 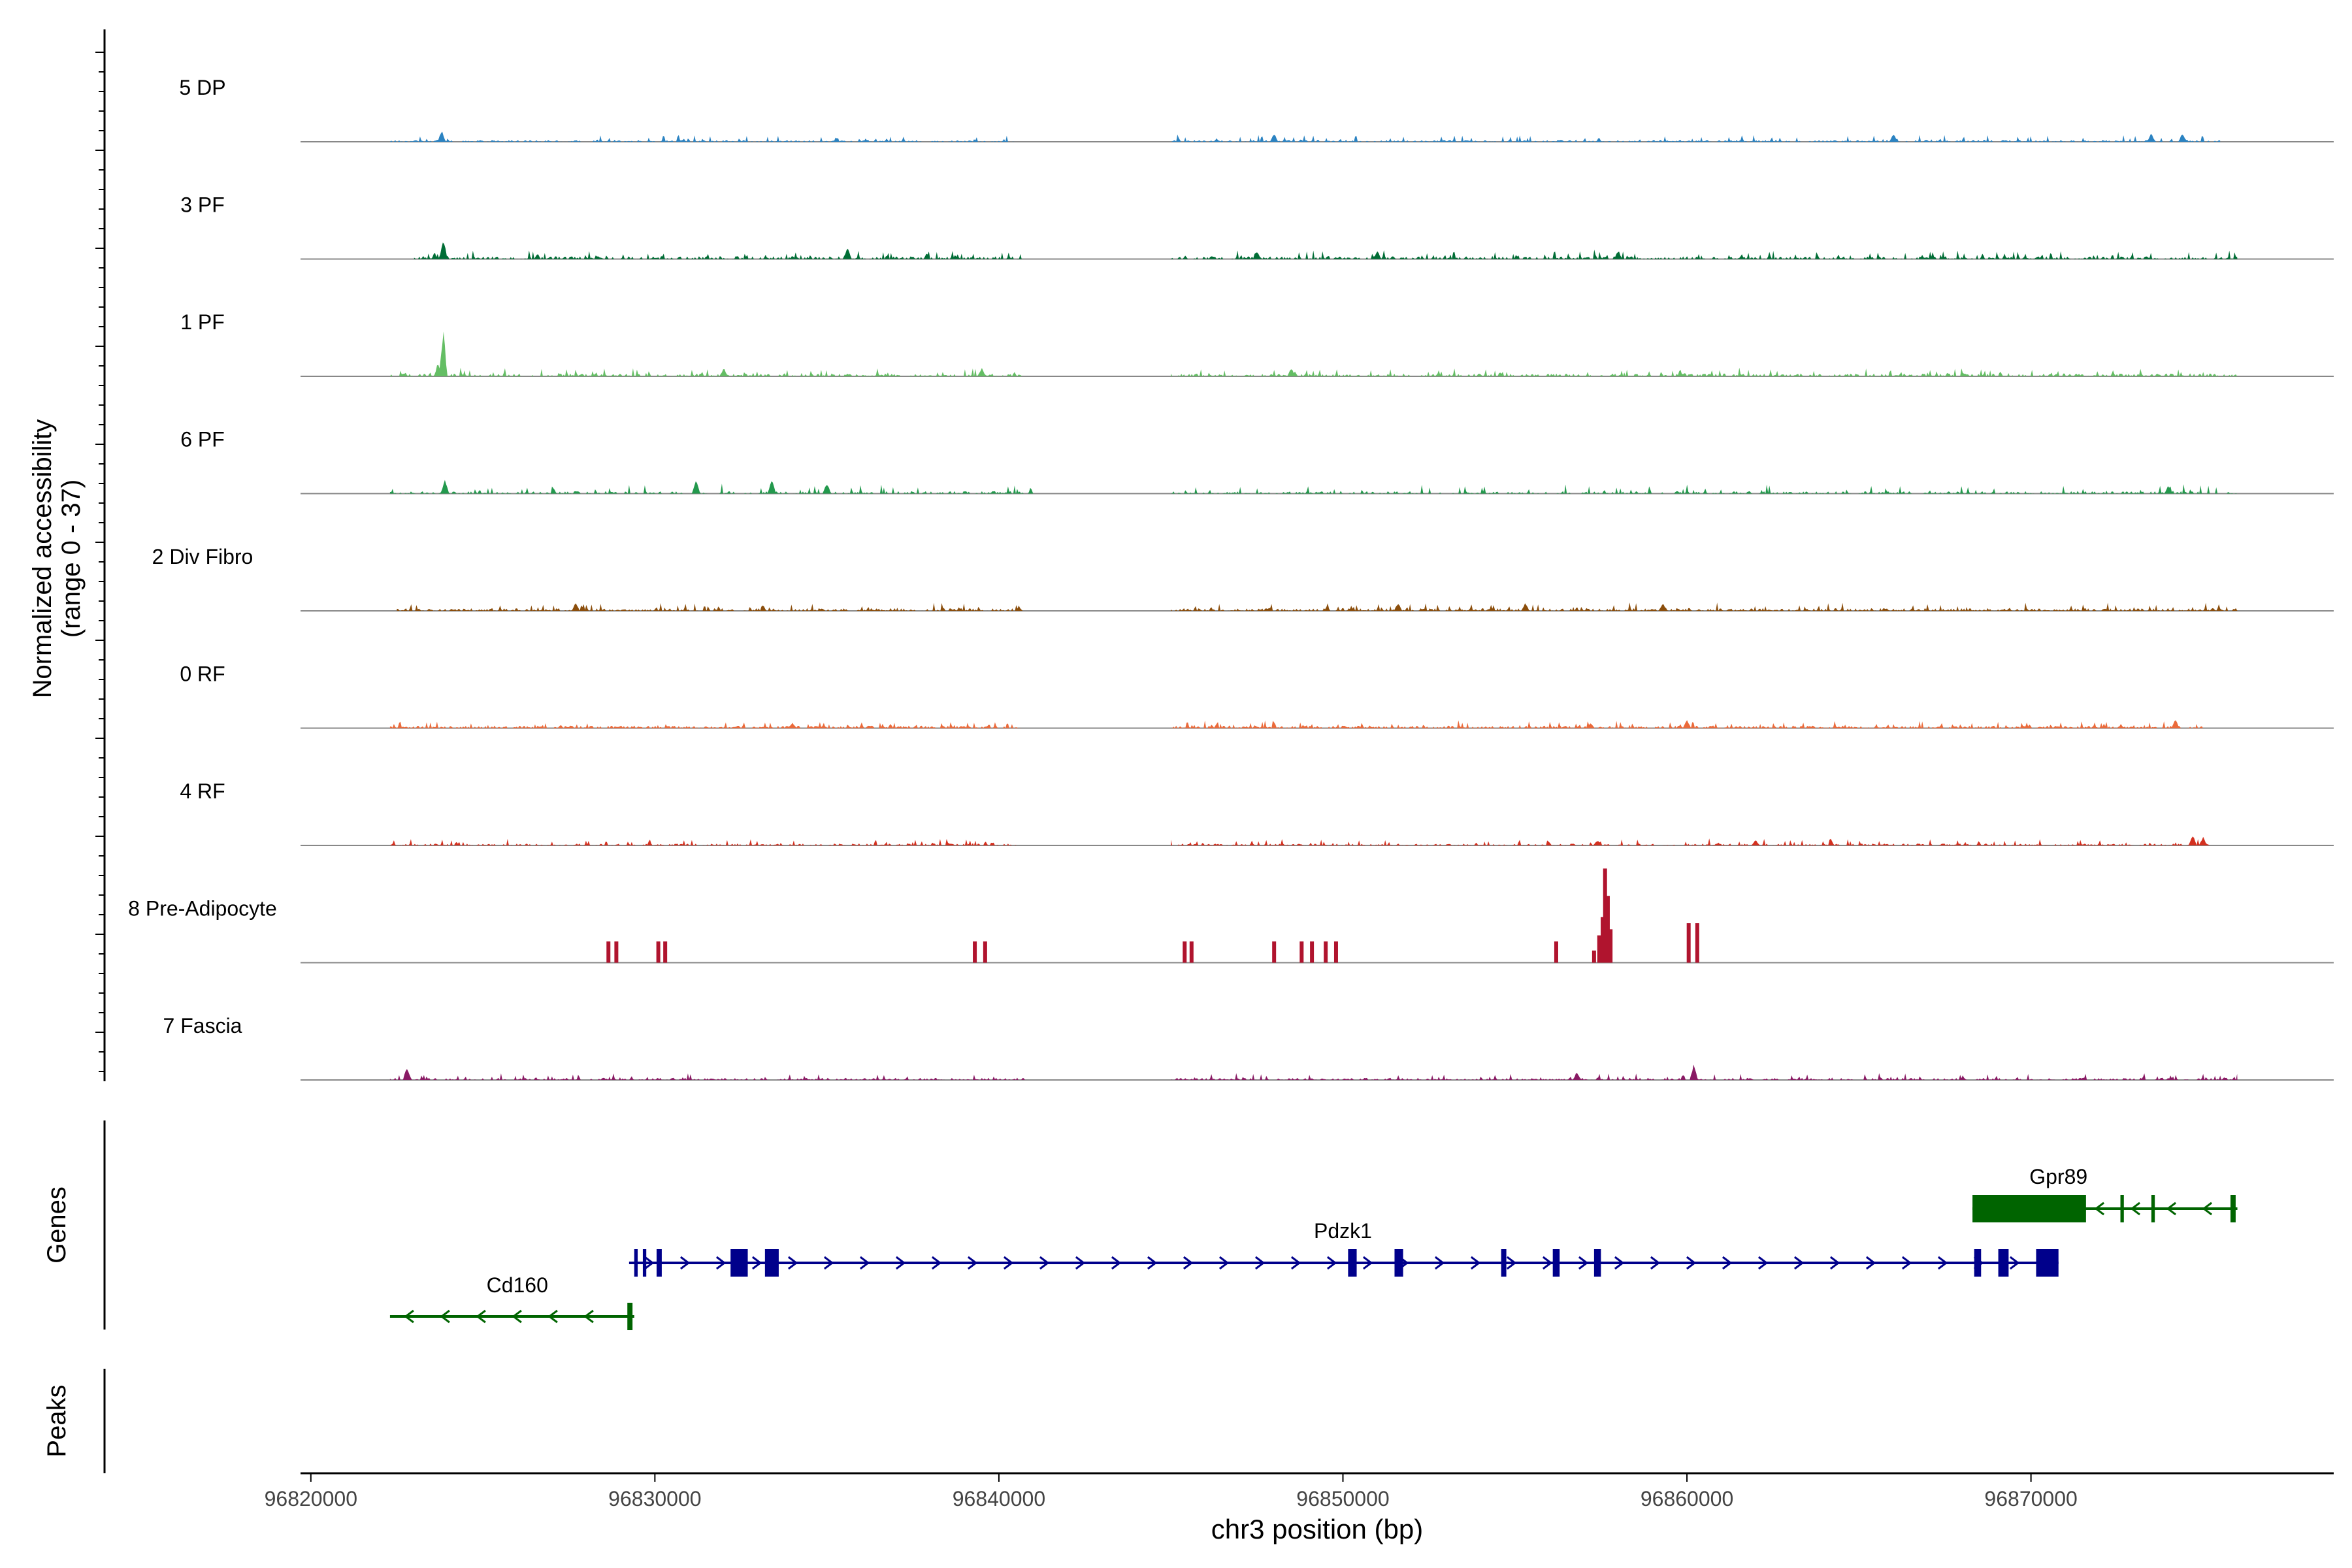 What do you see at coordinates (100, 562) in the screenshot?
I see `coverage-y-ticks` at bounding box center [100, 562].